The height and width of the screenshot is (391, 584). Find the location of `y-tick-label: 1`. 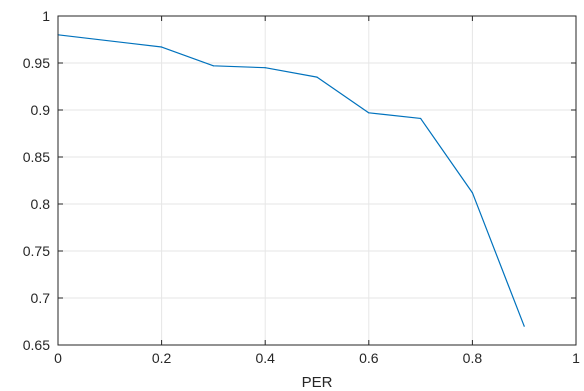

y-tick-label: 1 is located at coordinates (46, 16).